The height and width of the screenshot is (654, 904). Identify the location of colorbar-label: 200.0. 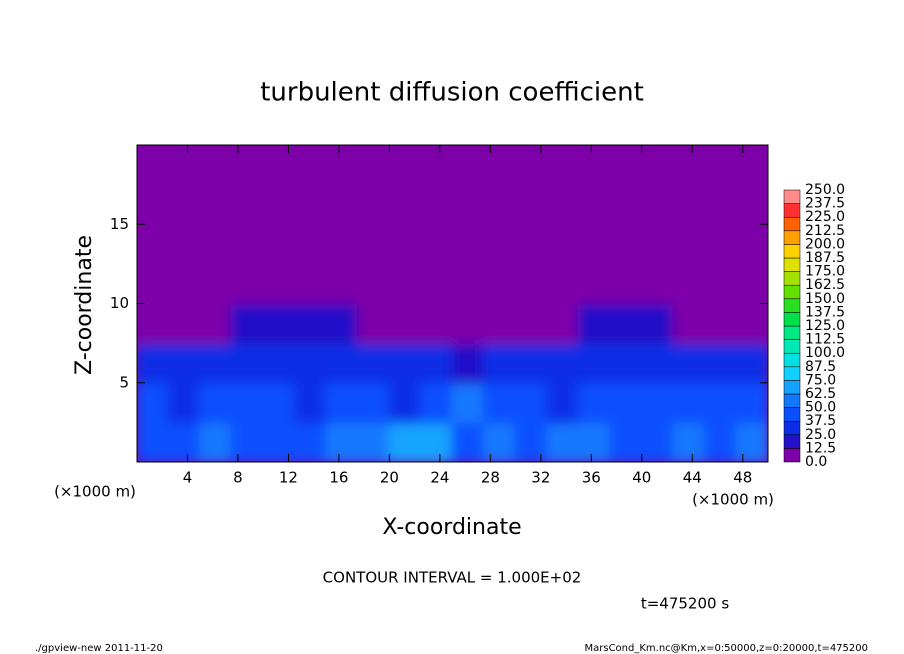
(825, 244).